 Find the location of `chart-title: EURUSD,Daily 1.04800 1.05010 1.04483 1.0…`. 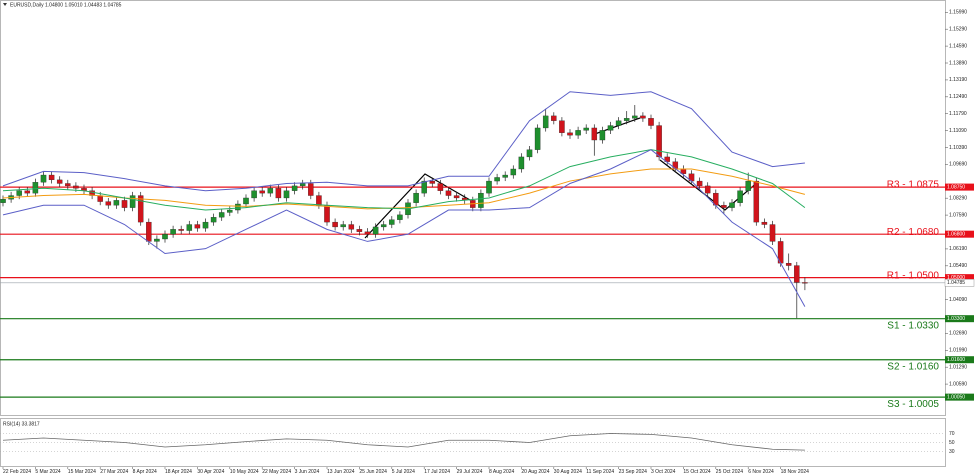

chart-title: EURUSD,Daily 1.04800 1.05010 1.04483 1.0… is located at coordinates (66, 5).